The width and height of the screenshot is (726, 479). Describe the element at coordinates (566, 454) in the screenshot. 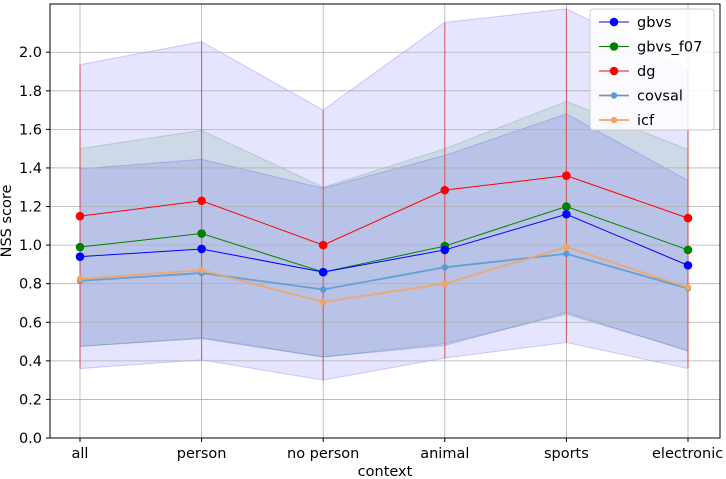

I see `x-tick-label: sports` at that location.